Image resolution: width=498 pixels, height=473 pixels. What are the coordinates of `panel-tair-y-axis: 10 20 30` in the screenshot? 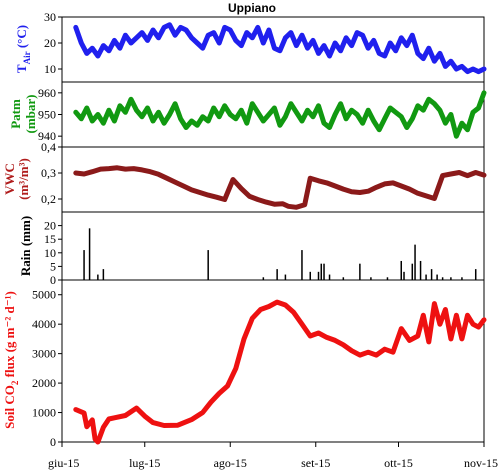 It's located at (53, 43).